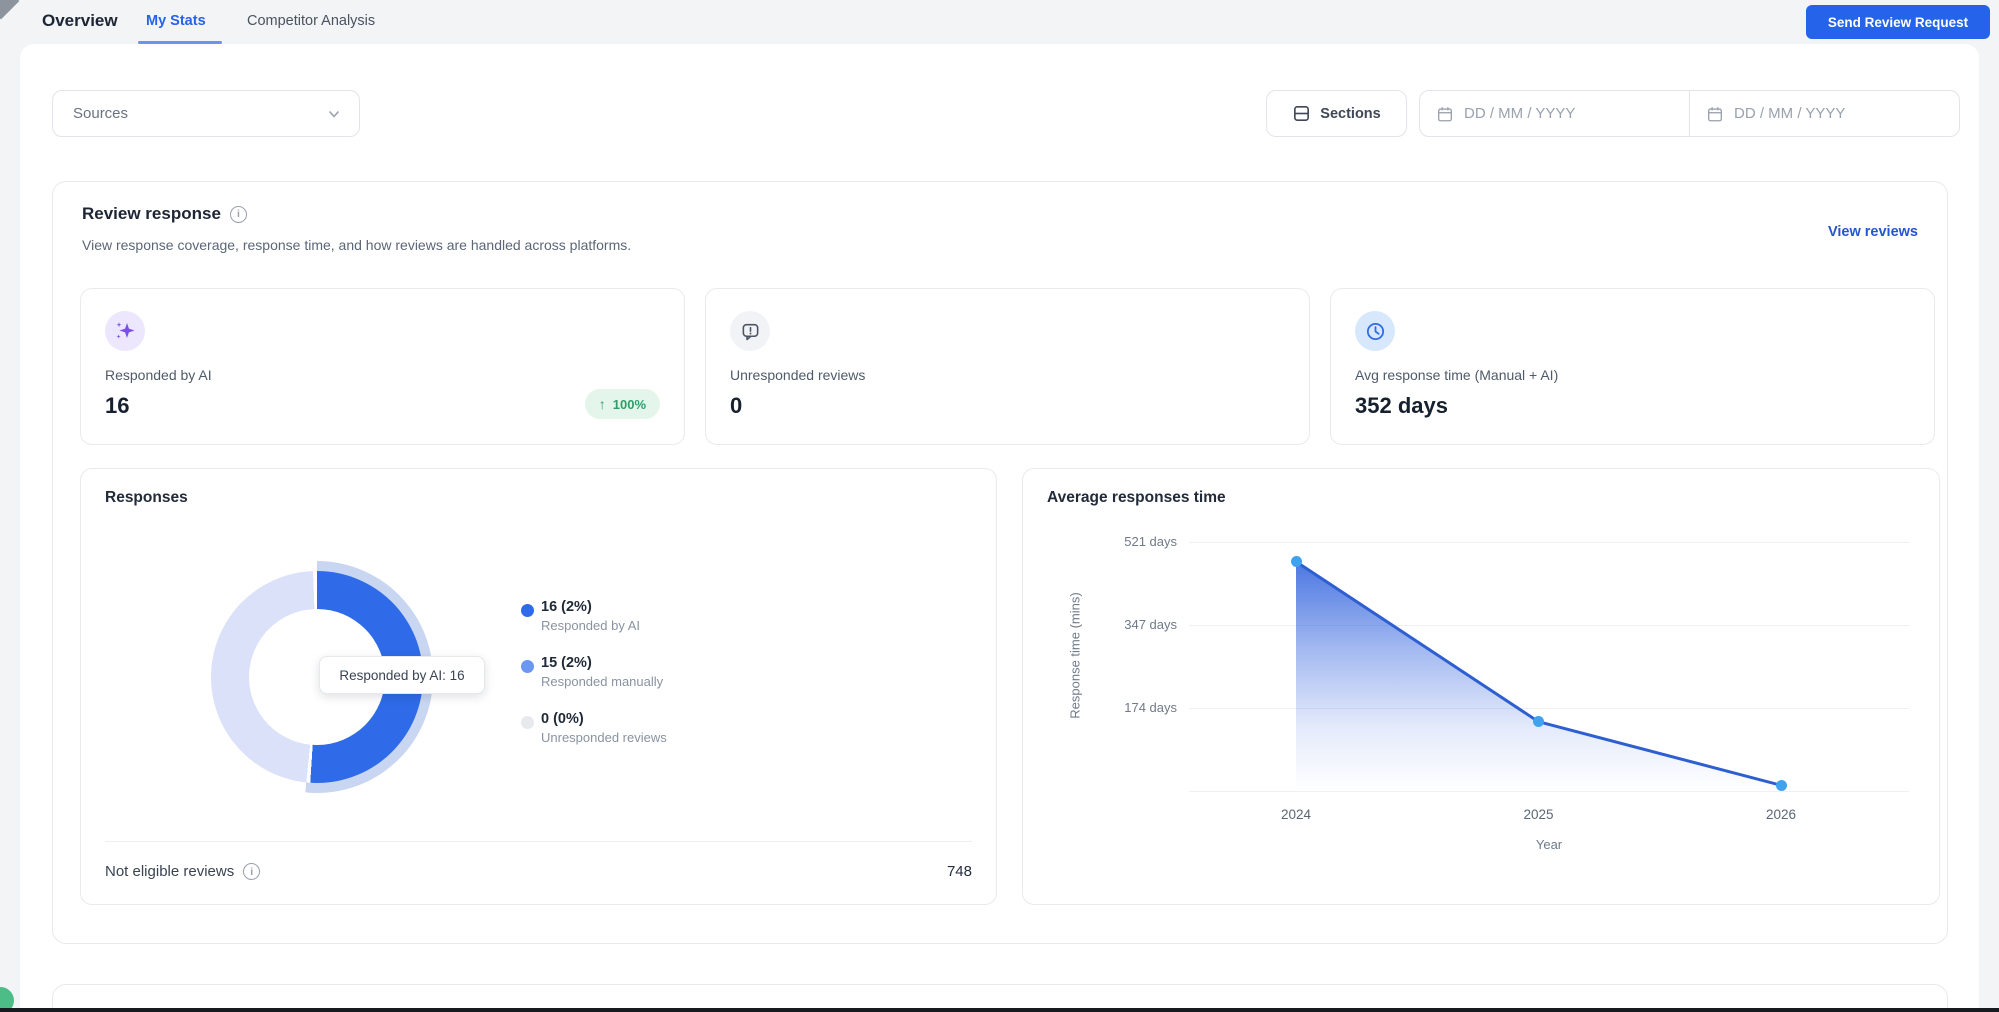 This screenshot has width=1999, height=1012. I want to click on x-axis-tick-labels: 2024 2025 2026, so click(1549, 817).